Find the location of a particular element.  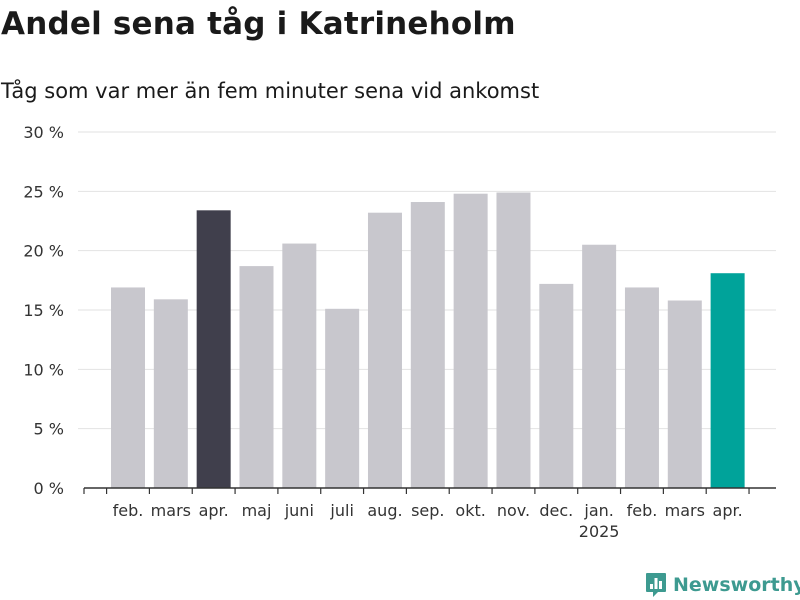

x-tick-label: maj is located at coordinates (257, 510).